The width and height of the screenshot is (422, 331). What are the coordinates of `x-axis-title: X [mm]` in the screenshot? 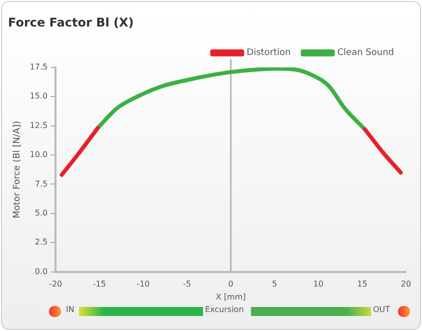 It's located at (231, 297).